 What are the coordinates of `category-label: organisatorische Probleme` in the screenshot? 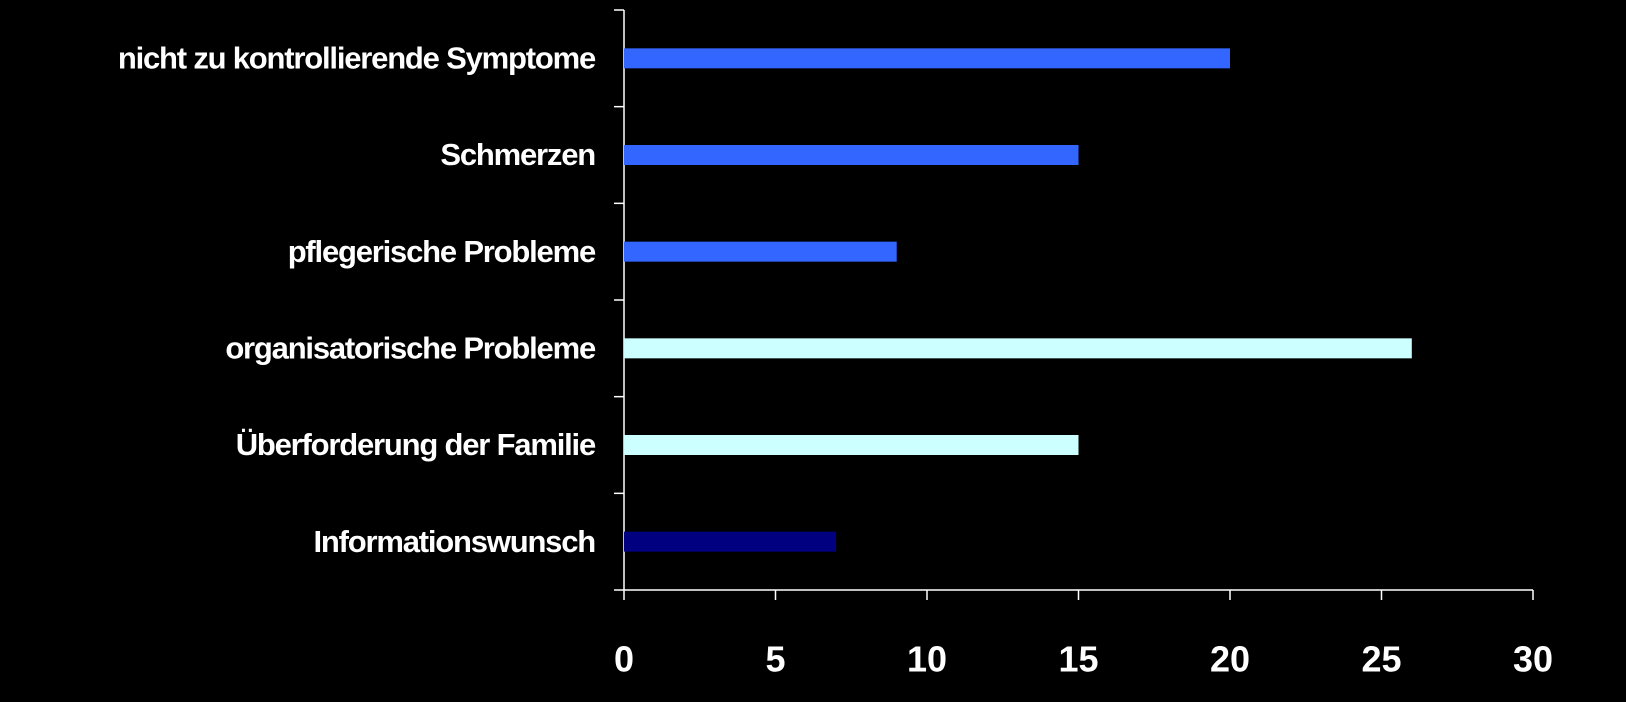 It's located at (410, 348).